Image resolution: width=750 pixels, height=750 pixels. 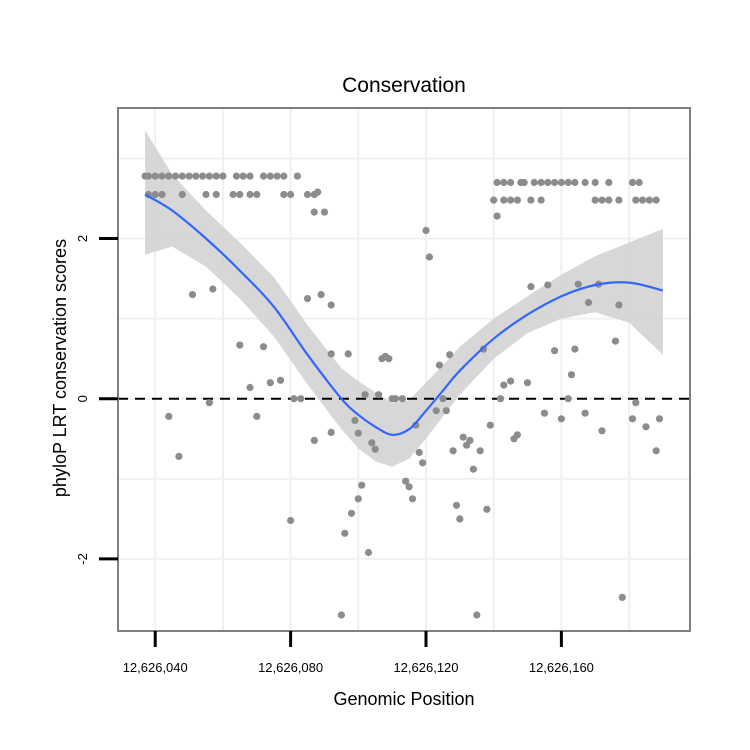 I want to click on y-tick-label: 0, so click(x=82, y=398).